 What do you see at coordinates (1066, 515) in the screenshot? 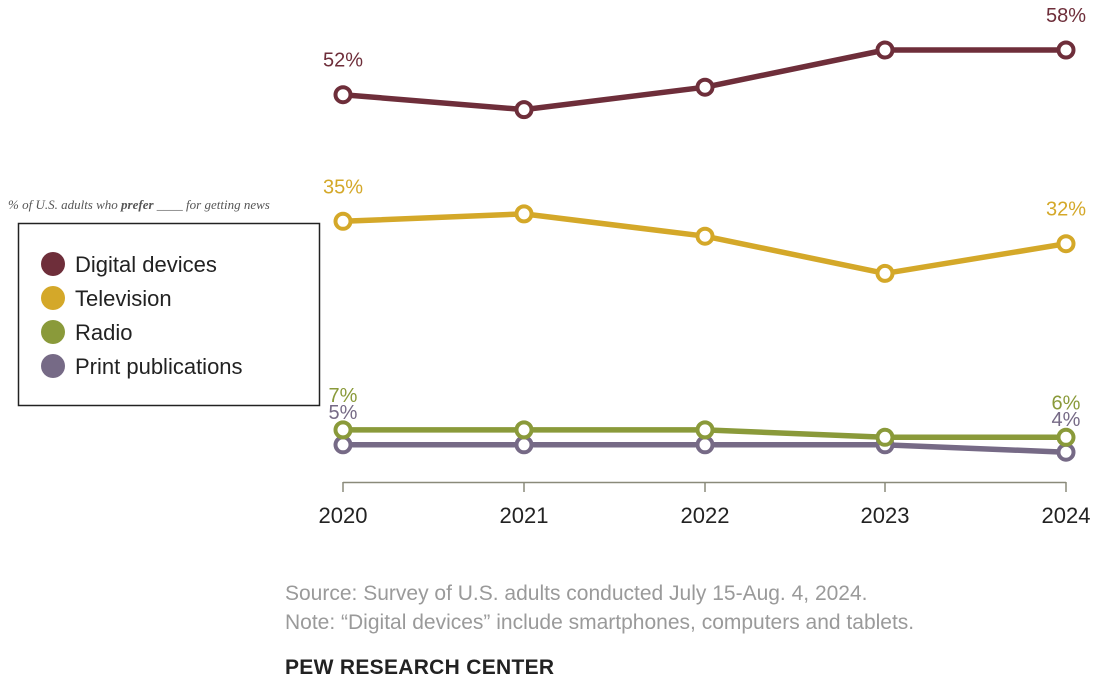
I see `x-tick-label: 2024` at bounding box center [1066, 515].